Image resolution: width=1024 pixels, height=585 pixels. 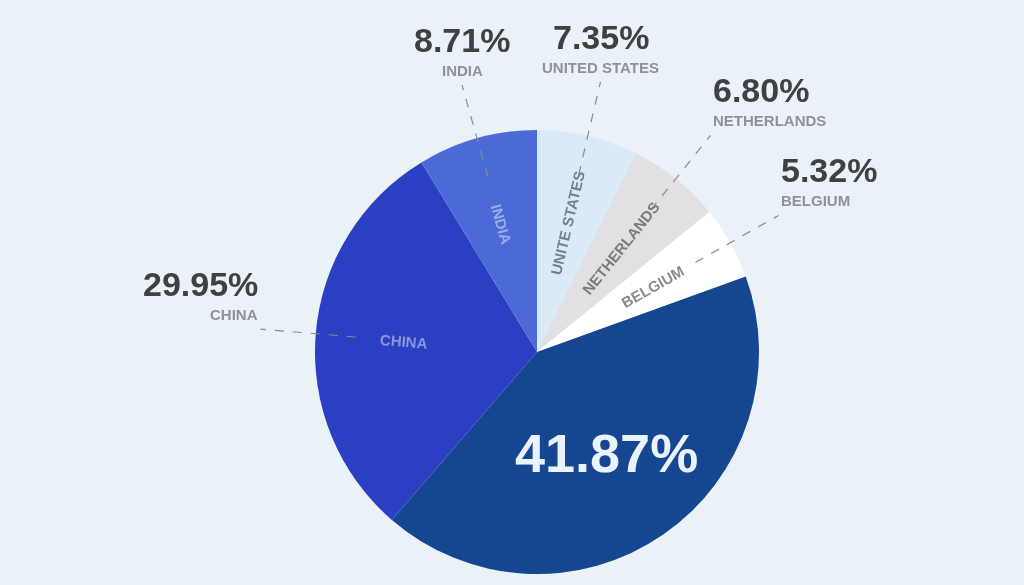 What do you see at coordinates (623, 252) in the screenshot?
I see `pie-slice` at bounding box center [623, 252].